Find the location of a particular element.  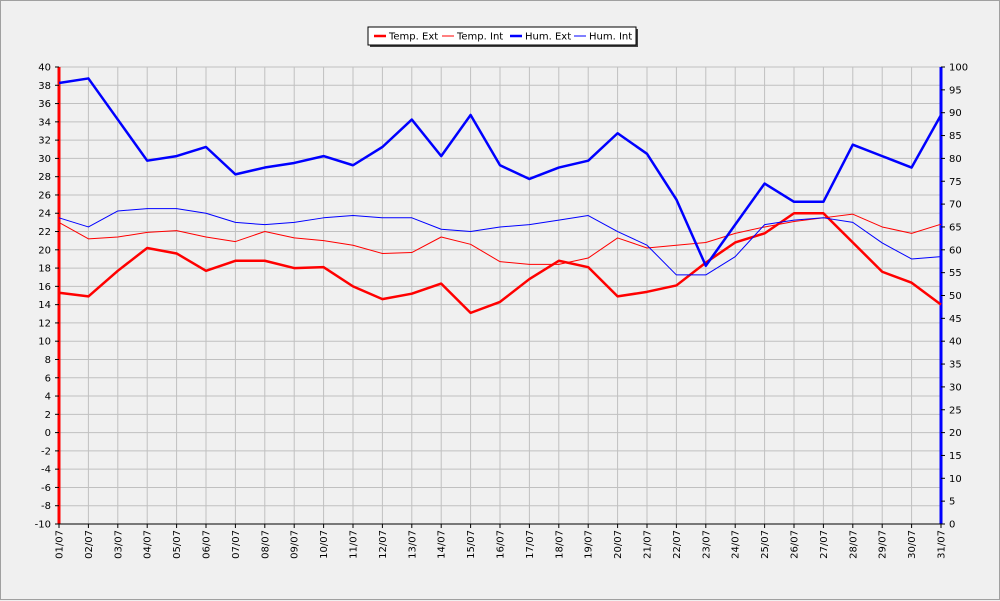

x-tick-label: 18/07 is located at coordinates (559, 544).